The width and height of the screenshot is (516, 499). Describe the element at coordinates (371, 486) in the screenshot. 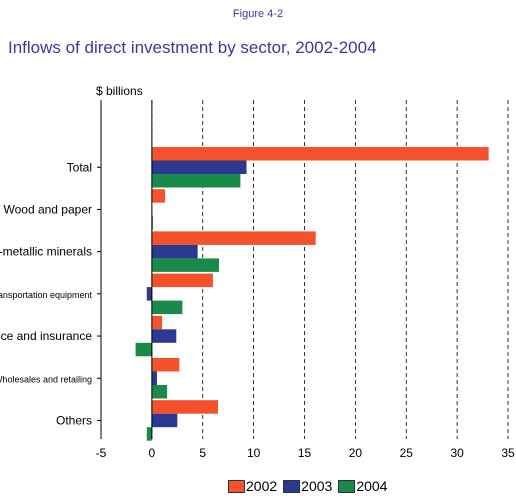

I see `legend-label-2004: 2004` at that location.